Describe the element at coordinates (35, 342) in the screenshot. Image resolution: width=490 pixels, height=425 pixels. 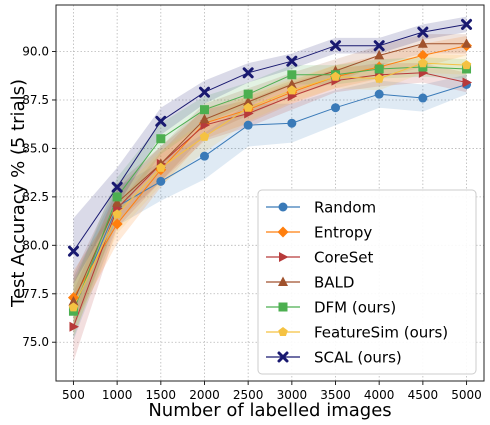
I see `y-tick-label: 75.0` at that location.